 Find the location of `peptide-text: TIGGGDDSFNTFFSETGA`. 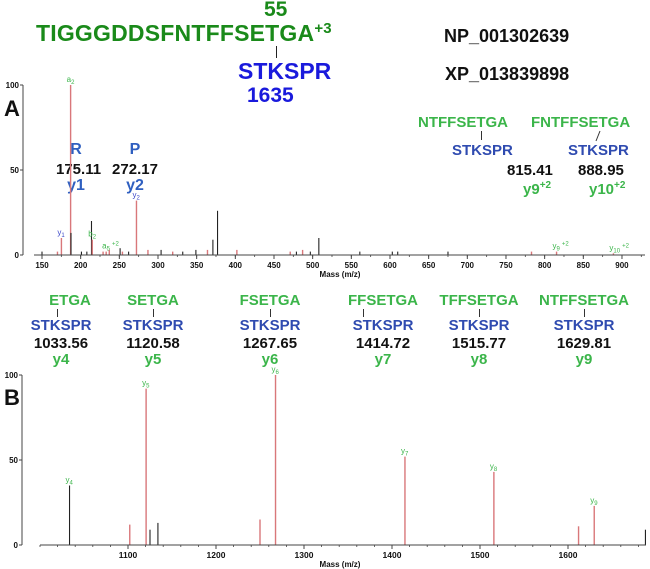

peptide-text: TIGGGDDSFNTFFSETGA is located at coordinates (175, 33).